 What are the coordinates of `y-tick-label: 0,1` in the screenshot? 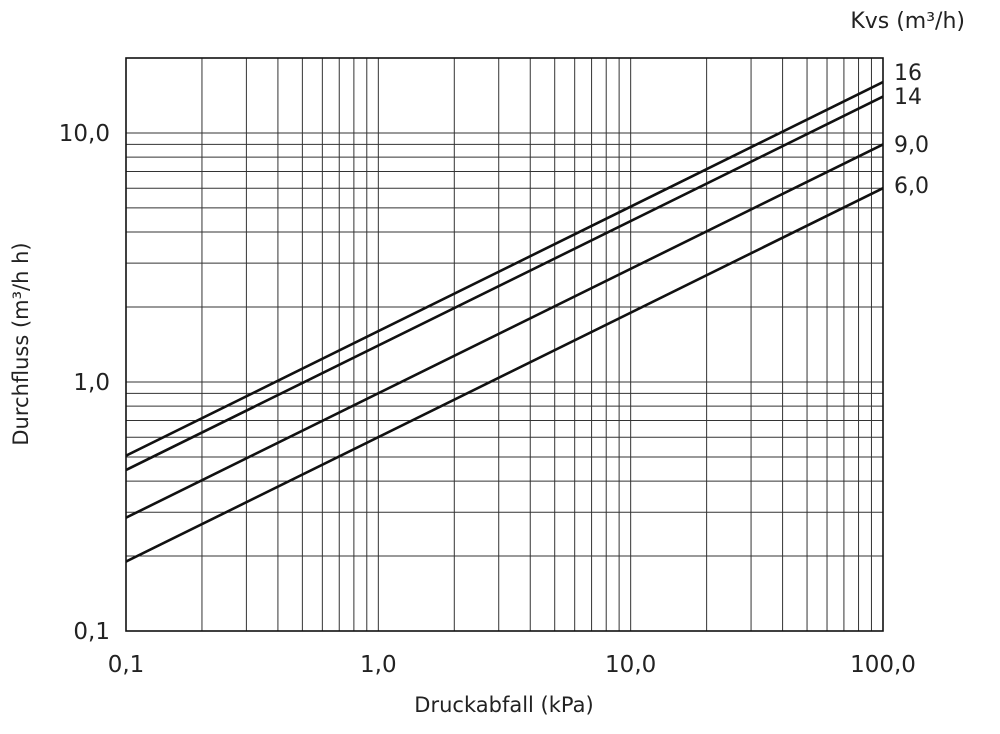 It's located at (91, 632).